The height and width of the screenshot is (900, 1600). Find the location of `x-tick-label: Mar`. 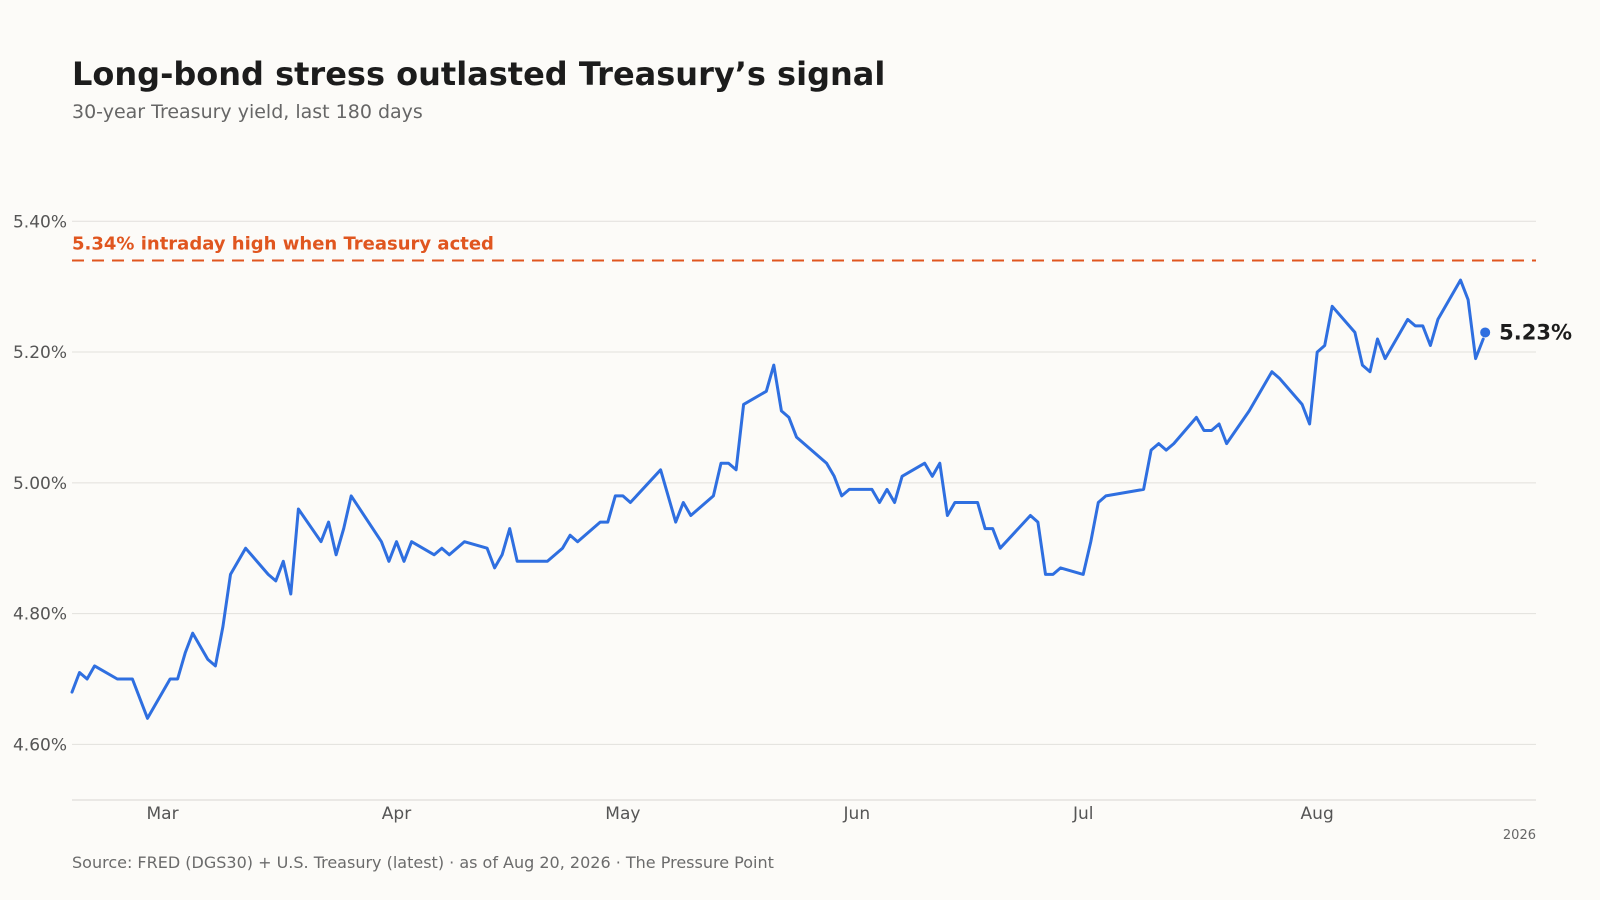

x-tick-label: Mar is located at coordinates (163, 814).